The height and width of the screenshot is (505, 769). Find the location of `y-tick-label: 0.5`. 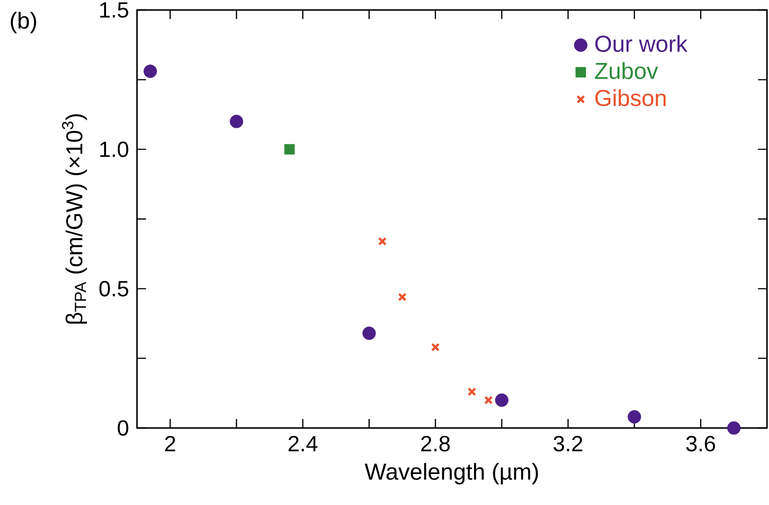

y-tick-label: 0.5 is located at coordinates (113, 288).